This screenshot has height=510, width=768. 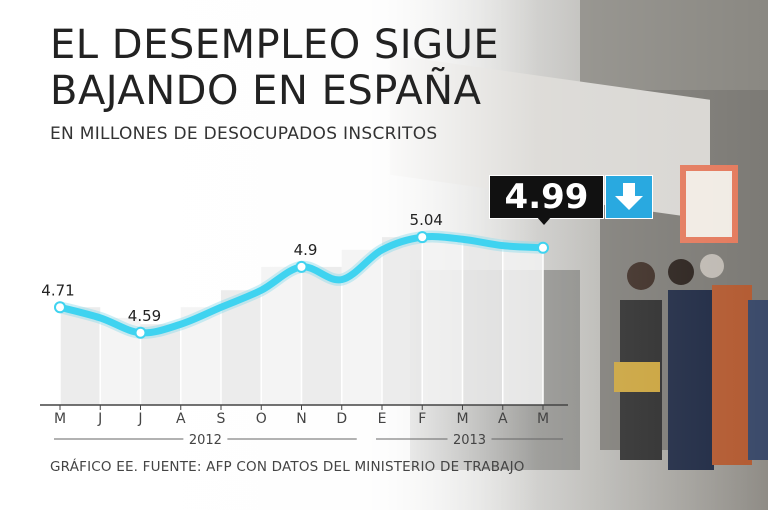 What do you see at coordinates (57, 290) in the screenshot?
I see `data-label: 4.71` at bounding box center [57, 290].